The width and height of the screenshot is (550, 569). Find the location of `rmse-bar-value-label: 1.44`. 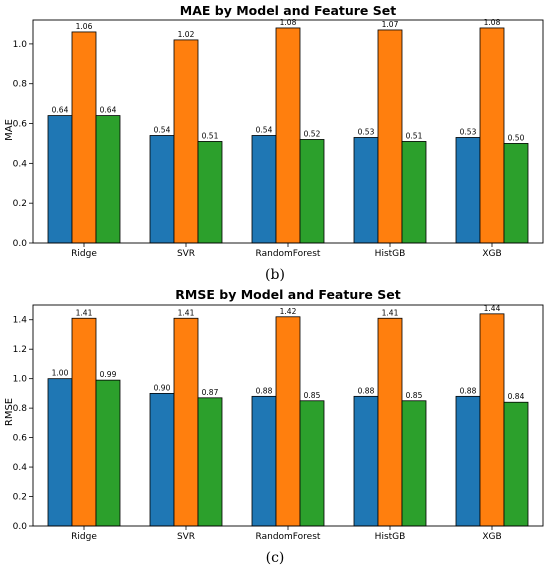

rmse-bar-value-label: 1.44 is located at coordinates (492, 308).